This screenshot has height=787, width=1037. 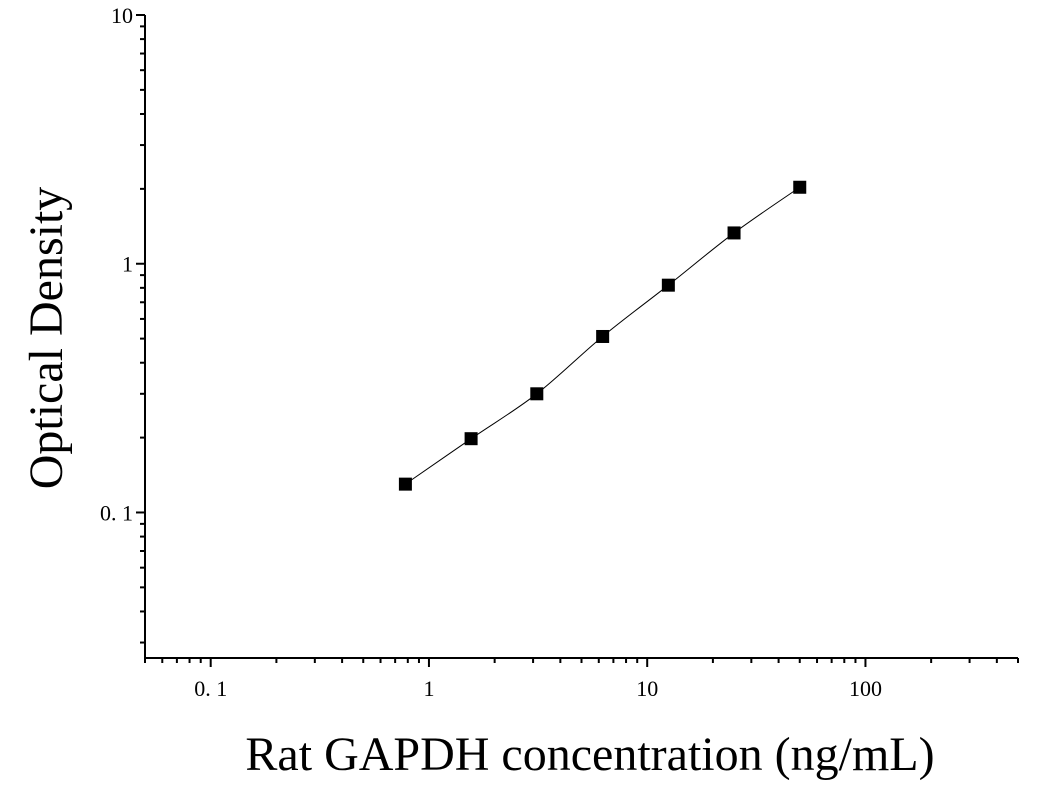 I want to click on x-axis-title: Rat GAPDH concentration (ng/mL), so click(x=589, y=754).